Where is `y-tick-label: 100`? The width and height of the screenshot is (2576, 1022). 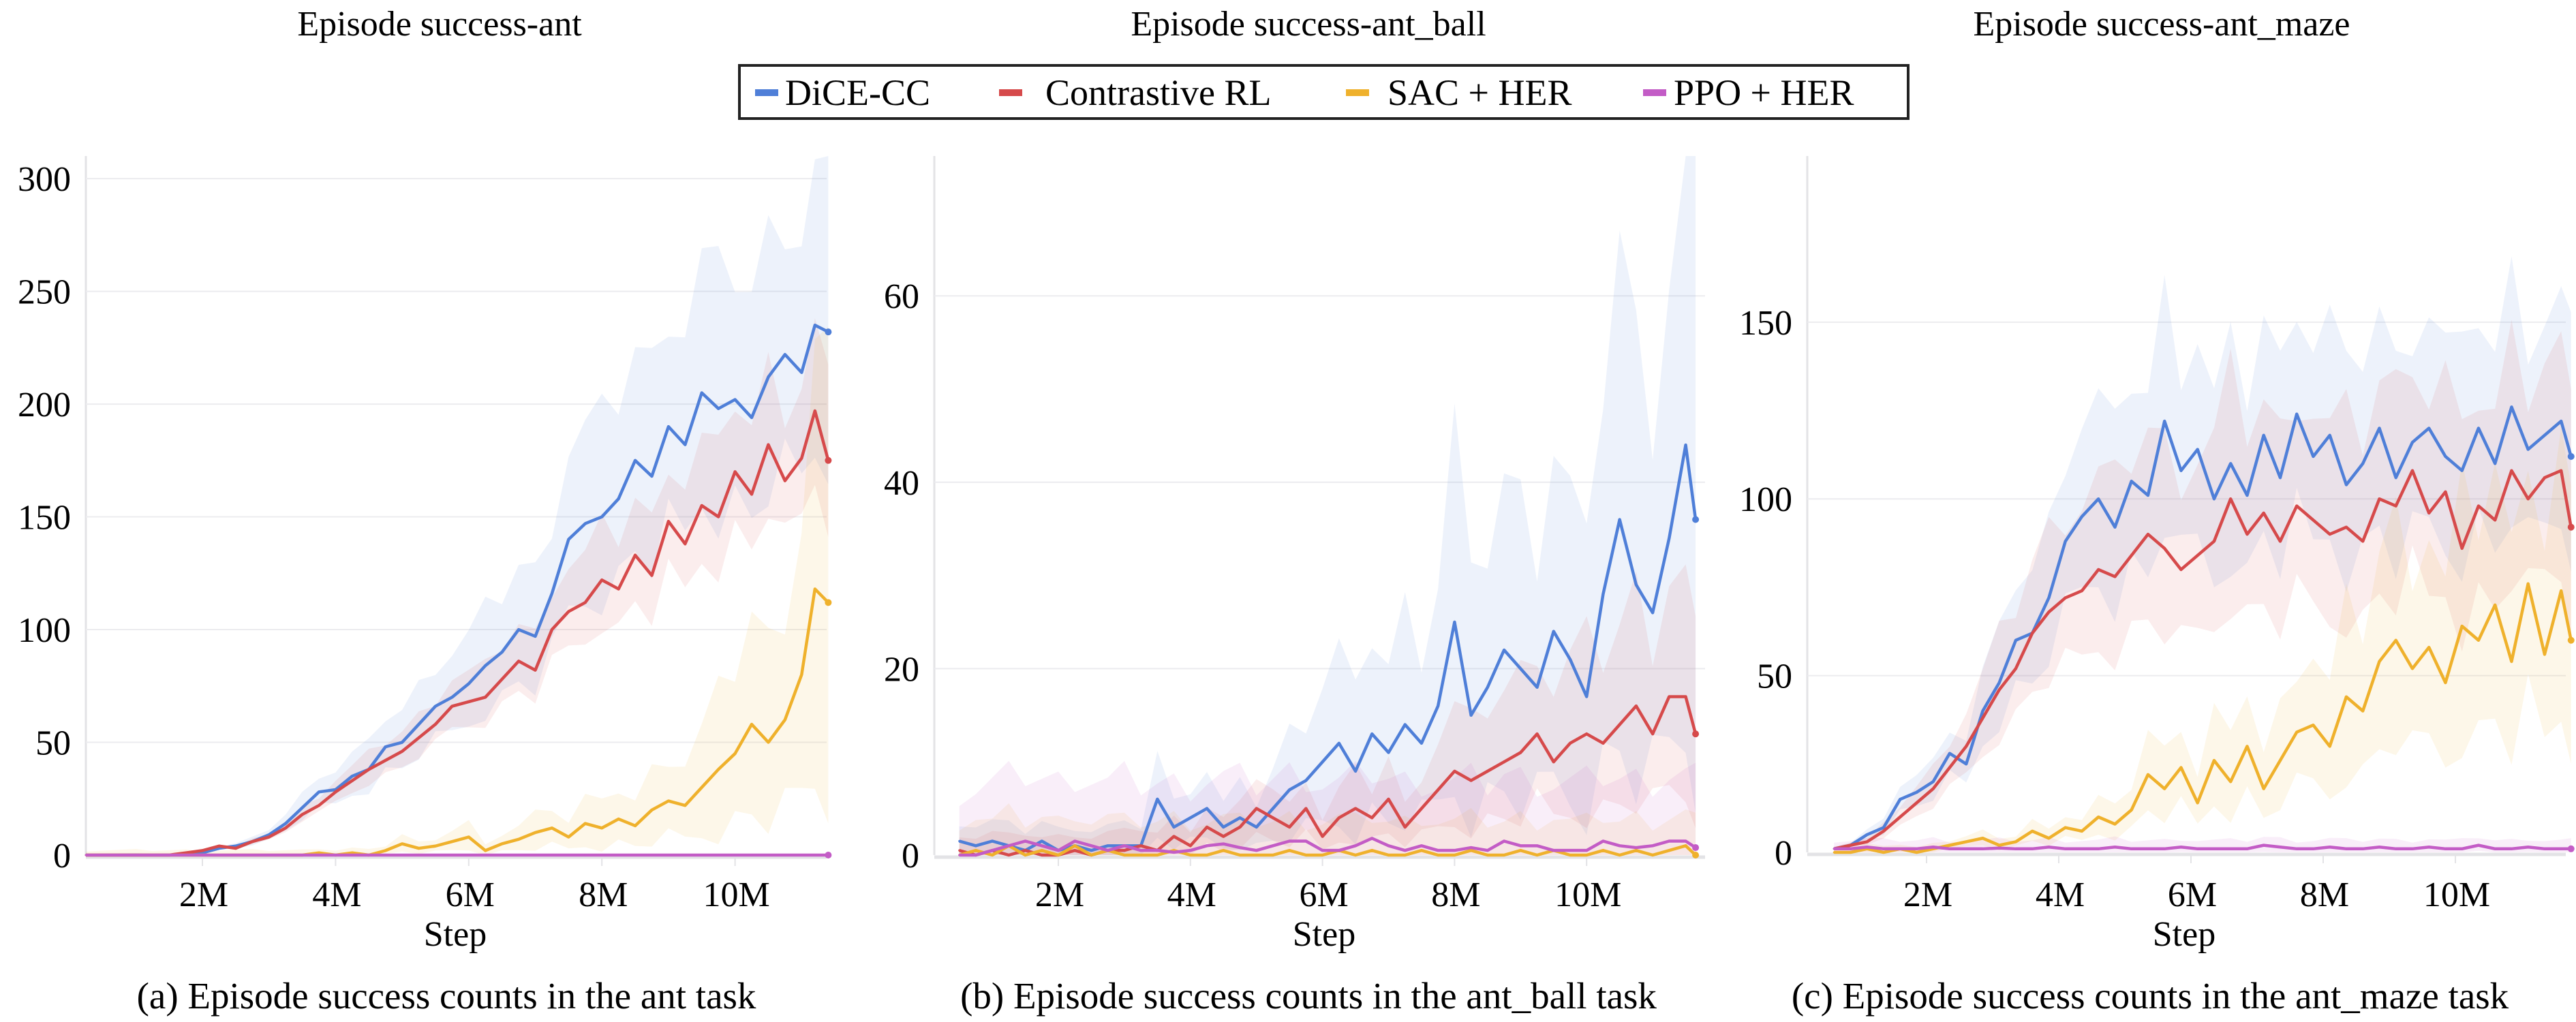 y-tick-label: 100 is located at coordinates (44, 630).